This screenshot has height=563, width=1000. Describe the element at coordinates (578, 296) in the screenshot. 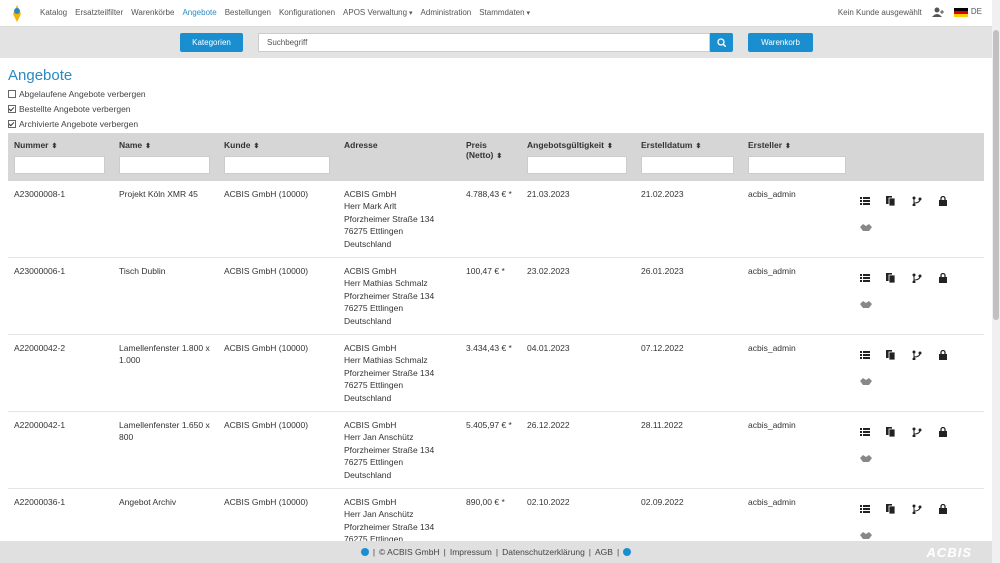

I see `cell: 23.02.2023` at that location.